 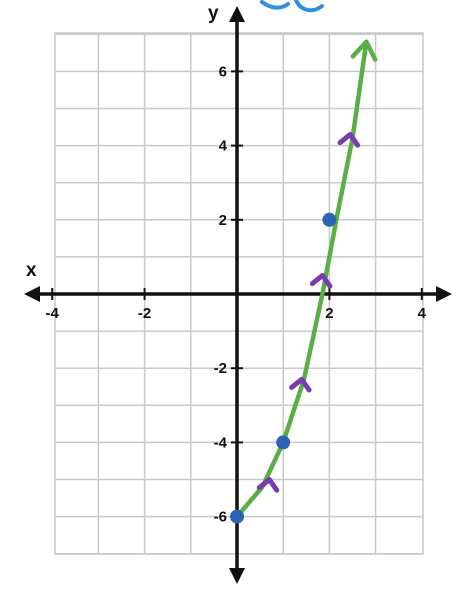 What do you see at coordinates (283, 368) in the screenshot?
I see `data-points` at bounding box center [283, 368].